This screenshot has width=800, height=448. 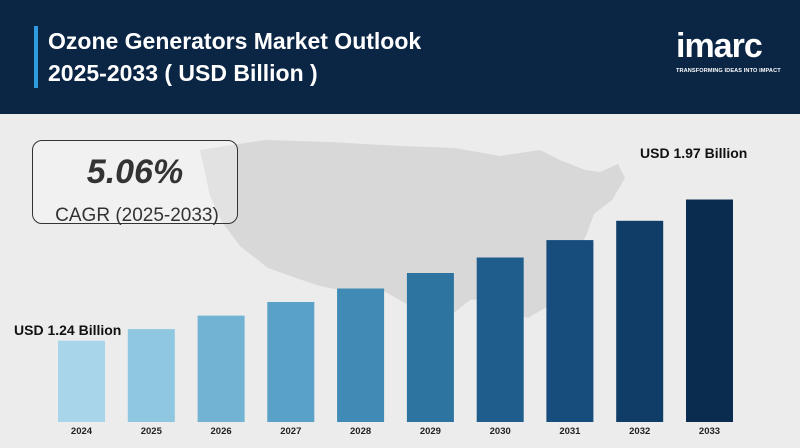 What do you see at coordinates (152, 431) in the screenshot?
I see `x-tick-label-2025: 2025` at bounding box center [152, 431].